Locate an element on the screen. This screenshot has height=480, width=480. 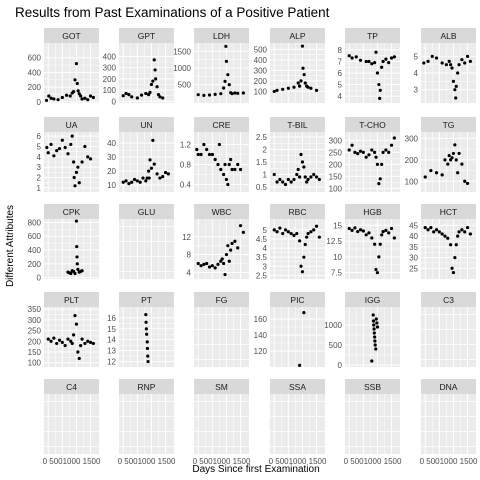
facet-strip-label: GOT is located at coordinates (71, 36).